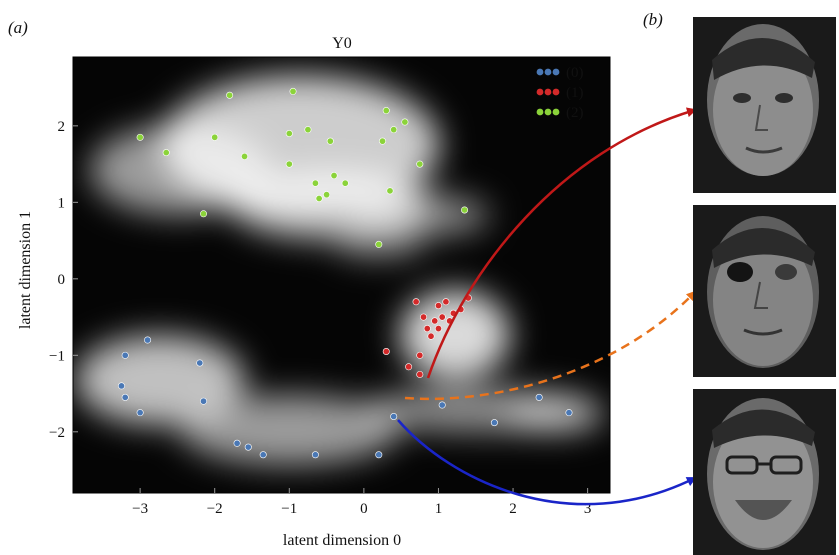 The width and height of the screenshot is (839, 555). I want to click on chart-title: Y0, so click(342, 43).